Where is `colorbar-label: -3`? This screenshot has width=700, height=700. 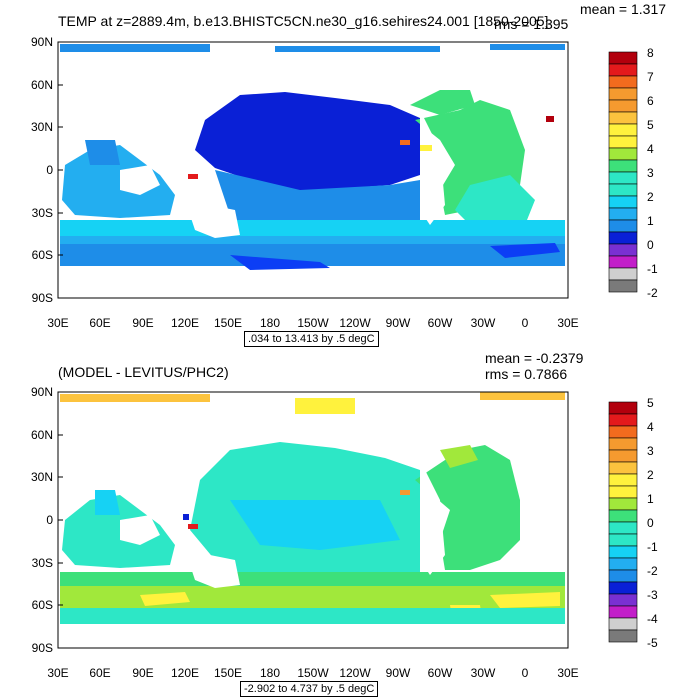
colorbar-label: -3 is located at coordinates (652, 595).